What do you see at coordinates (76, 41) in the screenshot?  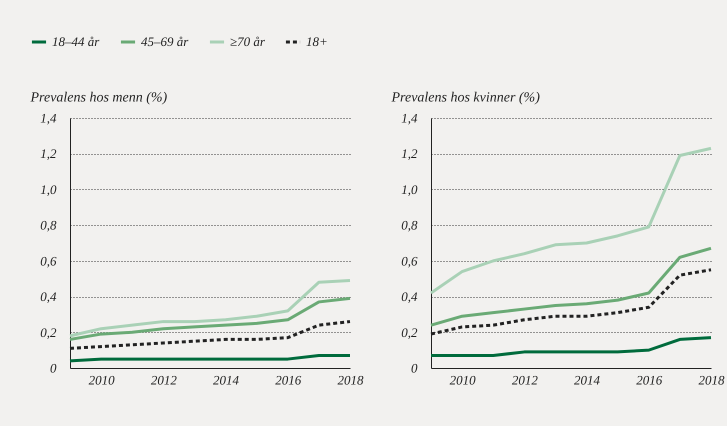 I see `legend-label: 18–44 år` at bounding box center [76, 41].